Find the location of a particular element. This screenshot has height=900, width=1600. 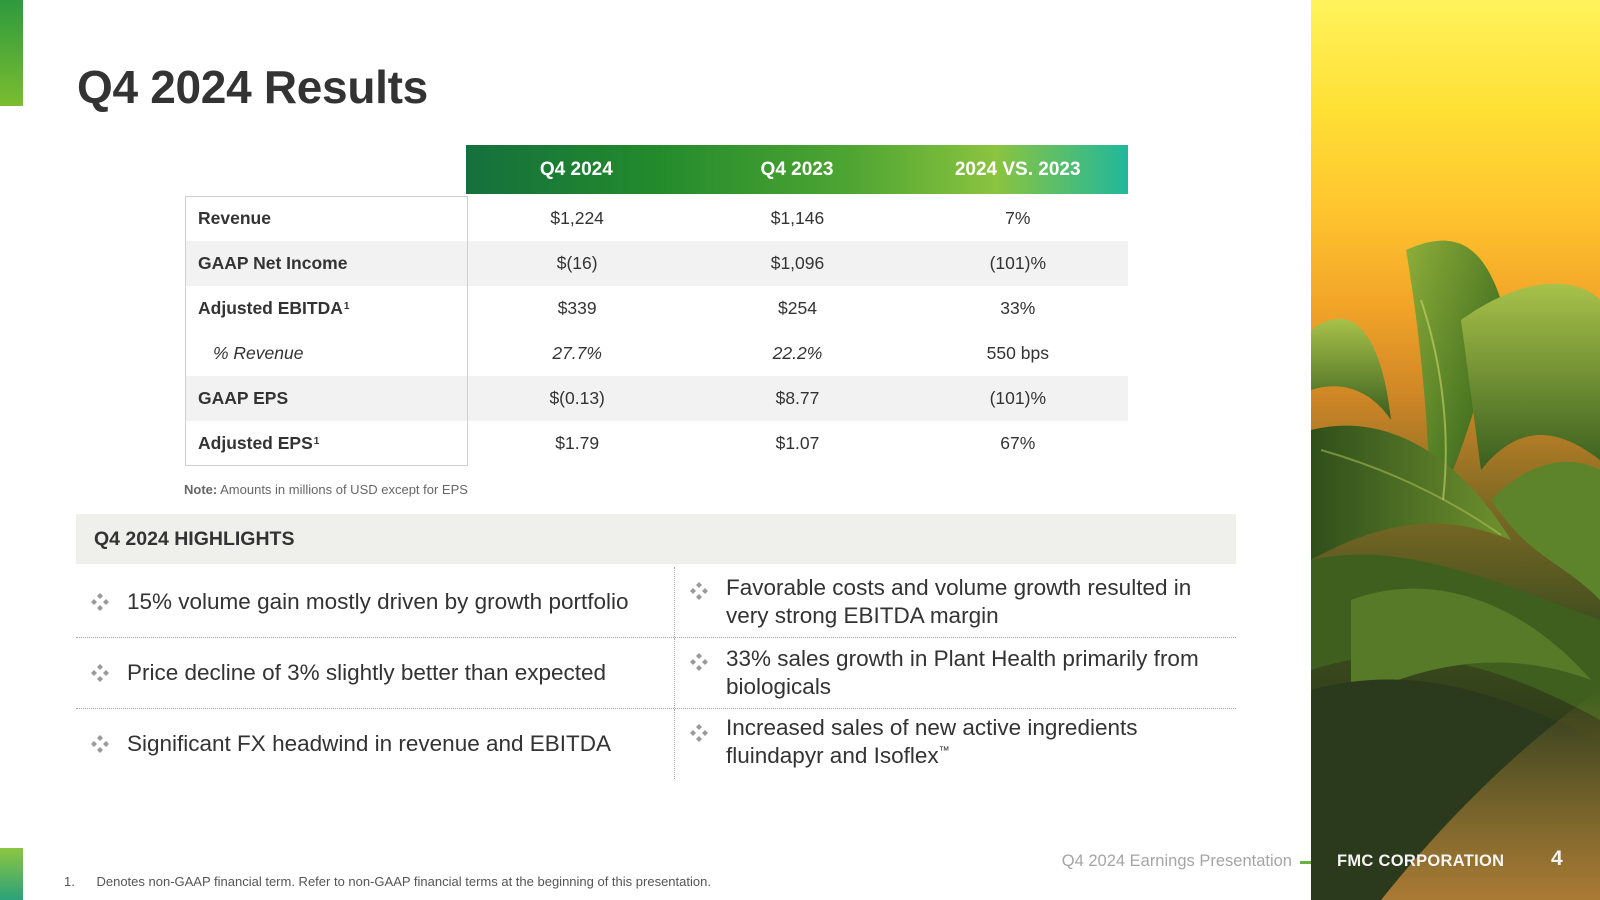

cell-q4-2023: $8.77 is located at coordinates (797, 398).